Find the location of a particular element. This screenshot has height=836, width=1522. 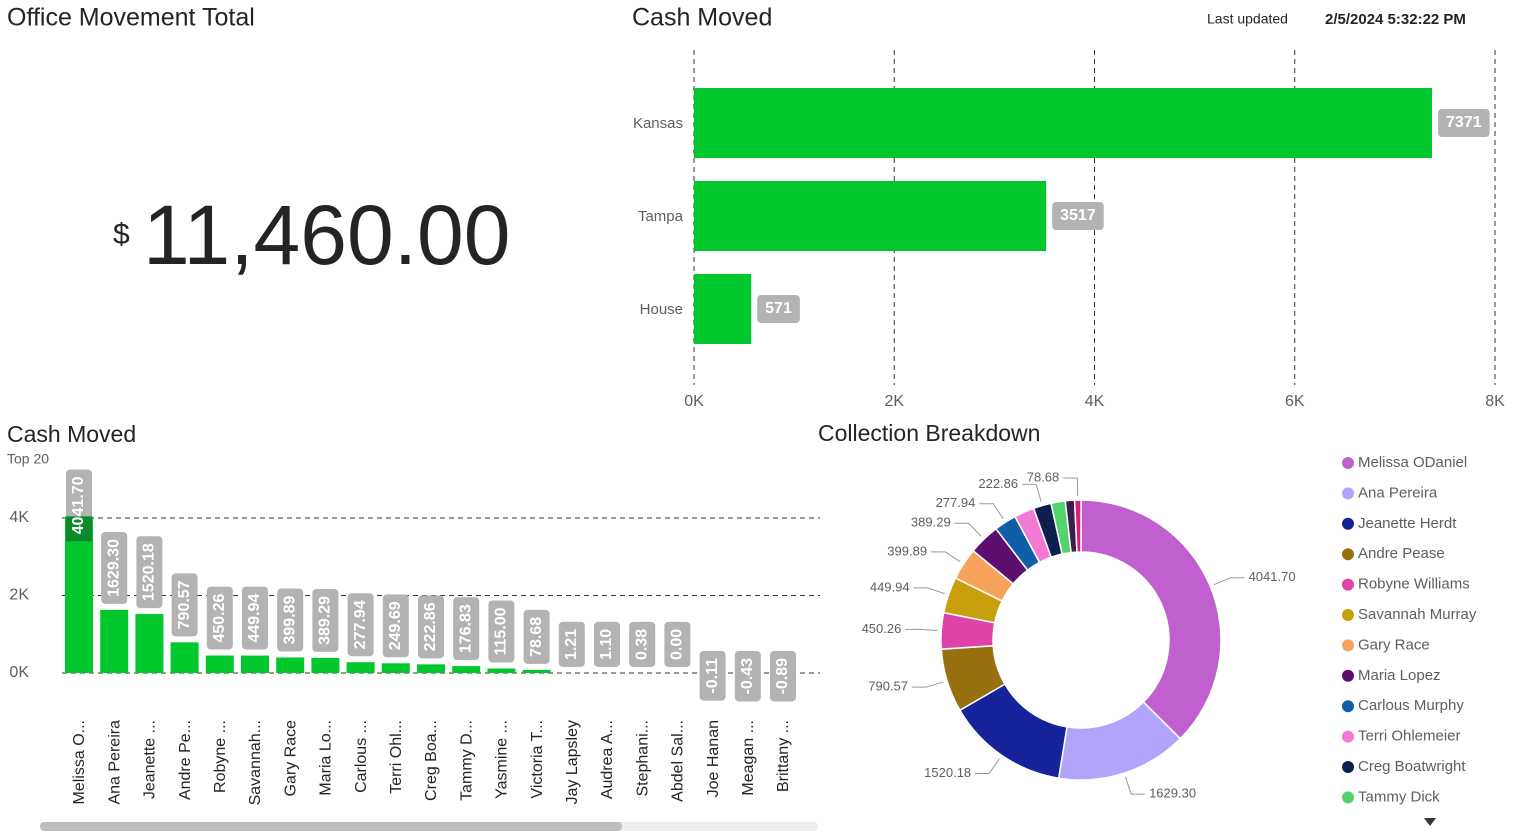

data-label: 4041.70 is located at coordinates (78, 505).